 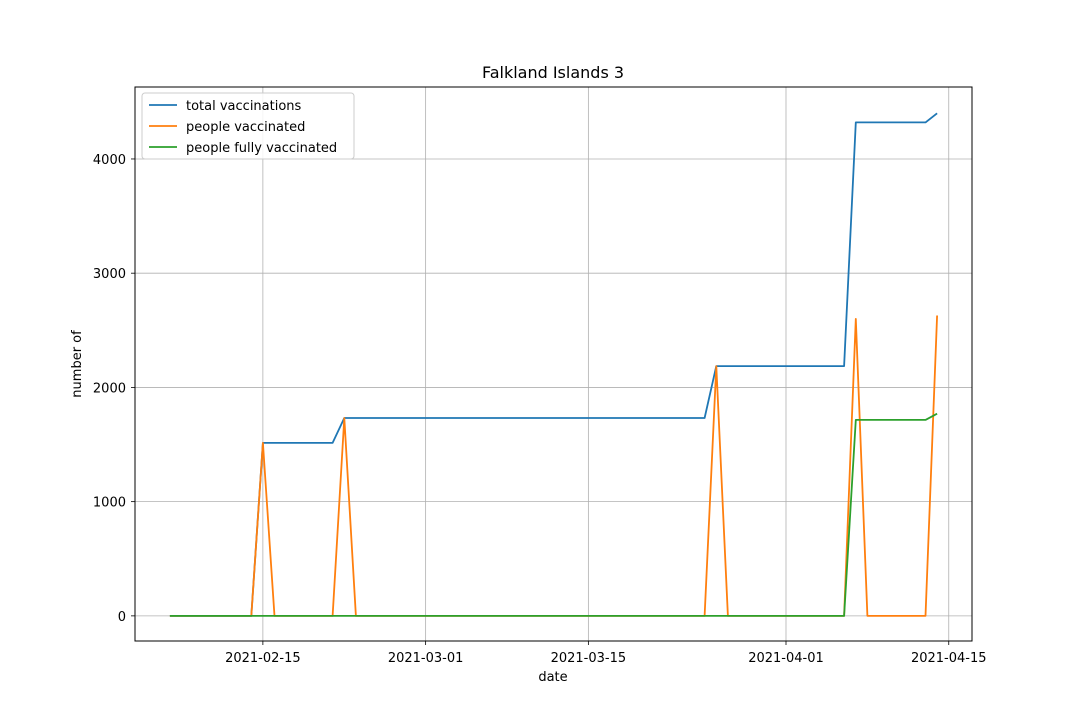 I want to click on x-axis-label: date, so click(x=552, y=677).